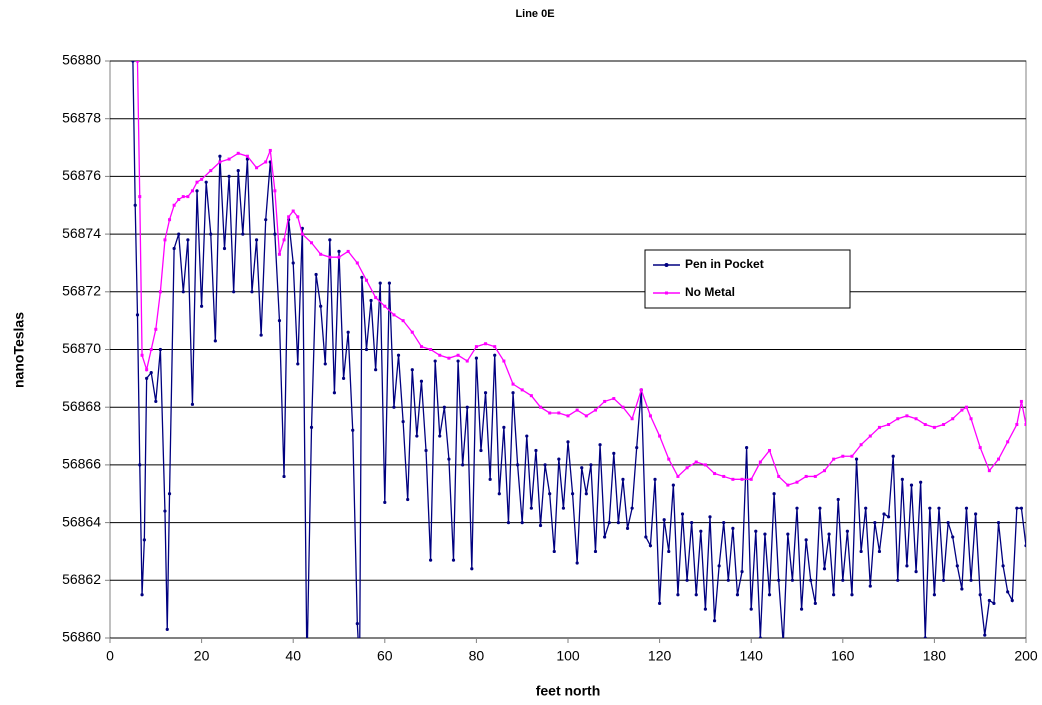 The image size is (1042, 705). Describe the element at coordinates (710, 292) in the screenshot. I see `legend-label: No Metal` at that location.